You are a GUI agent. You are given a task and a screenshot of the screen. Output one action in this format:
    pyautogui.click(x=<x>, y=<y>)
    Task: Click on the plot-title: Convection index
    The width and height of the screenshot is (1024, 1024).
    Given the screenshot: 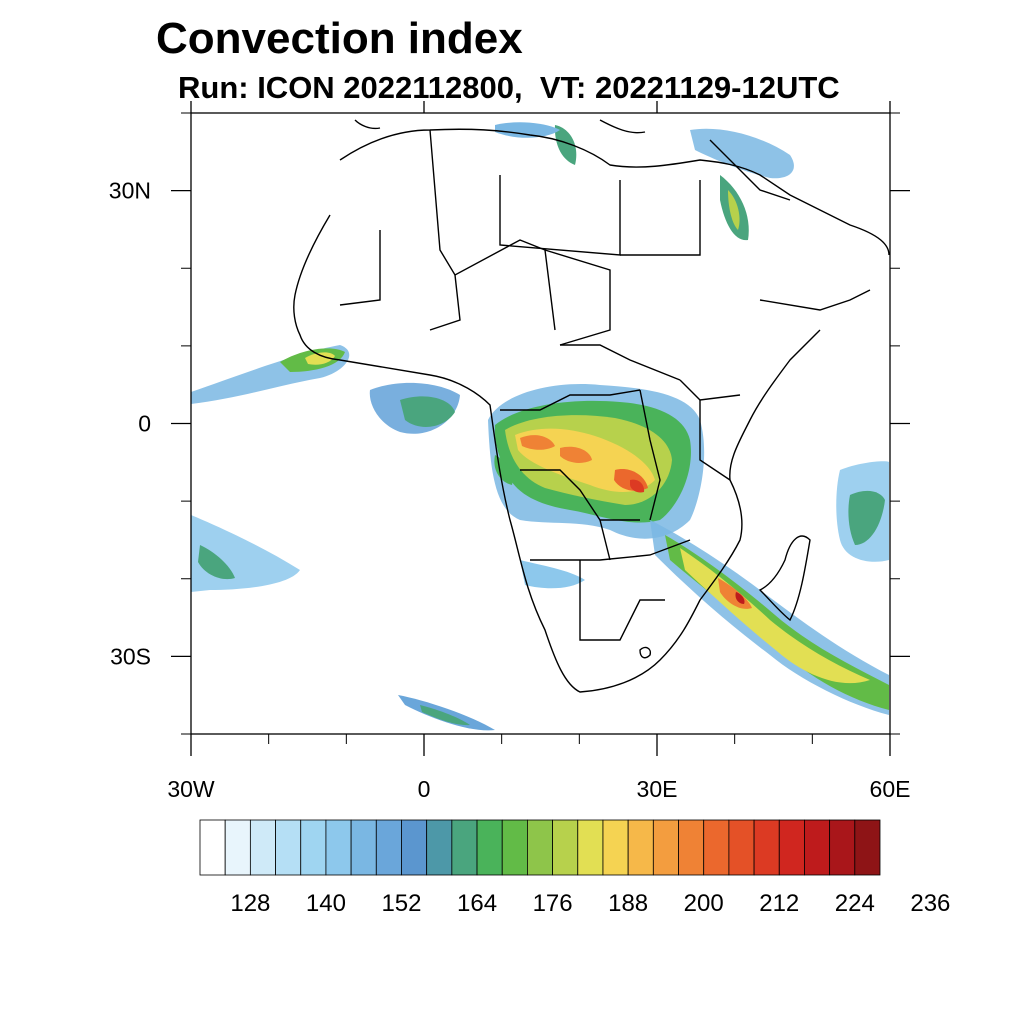 What is the action you would take?
    pyautogui.click(x=339, y=38)
    